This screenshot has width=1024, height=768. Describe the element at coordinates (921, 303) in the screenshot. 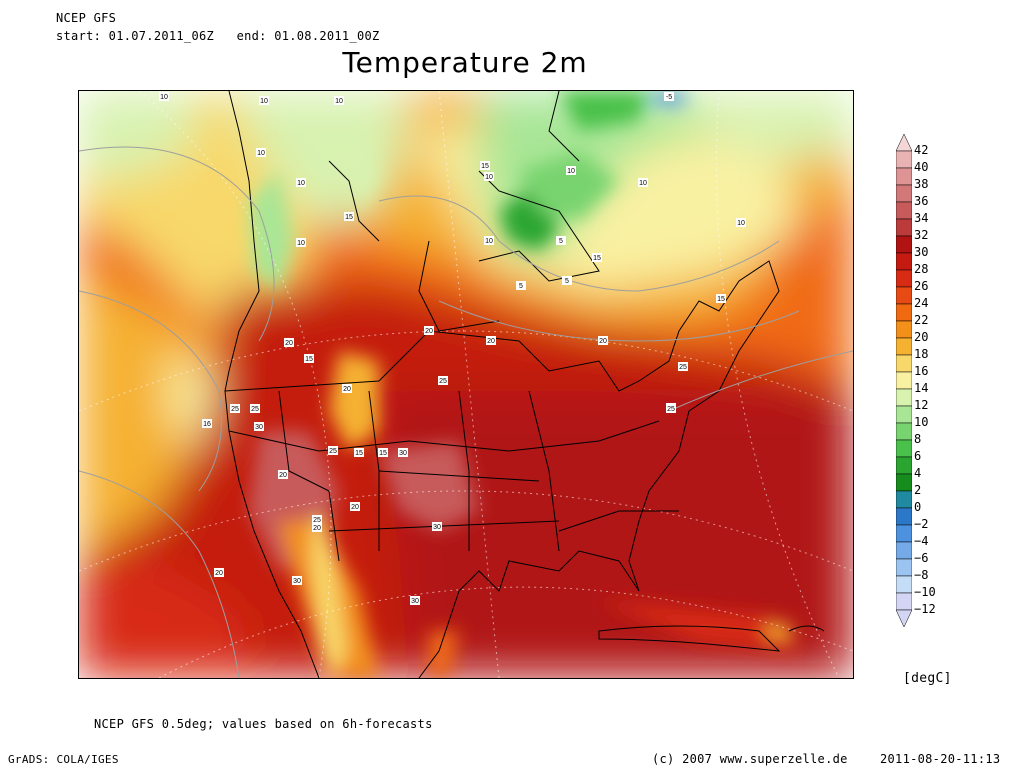

I see `legend-tick-label: 24` at that location.